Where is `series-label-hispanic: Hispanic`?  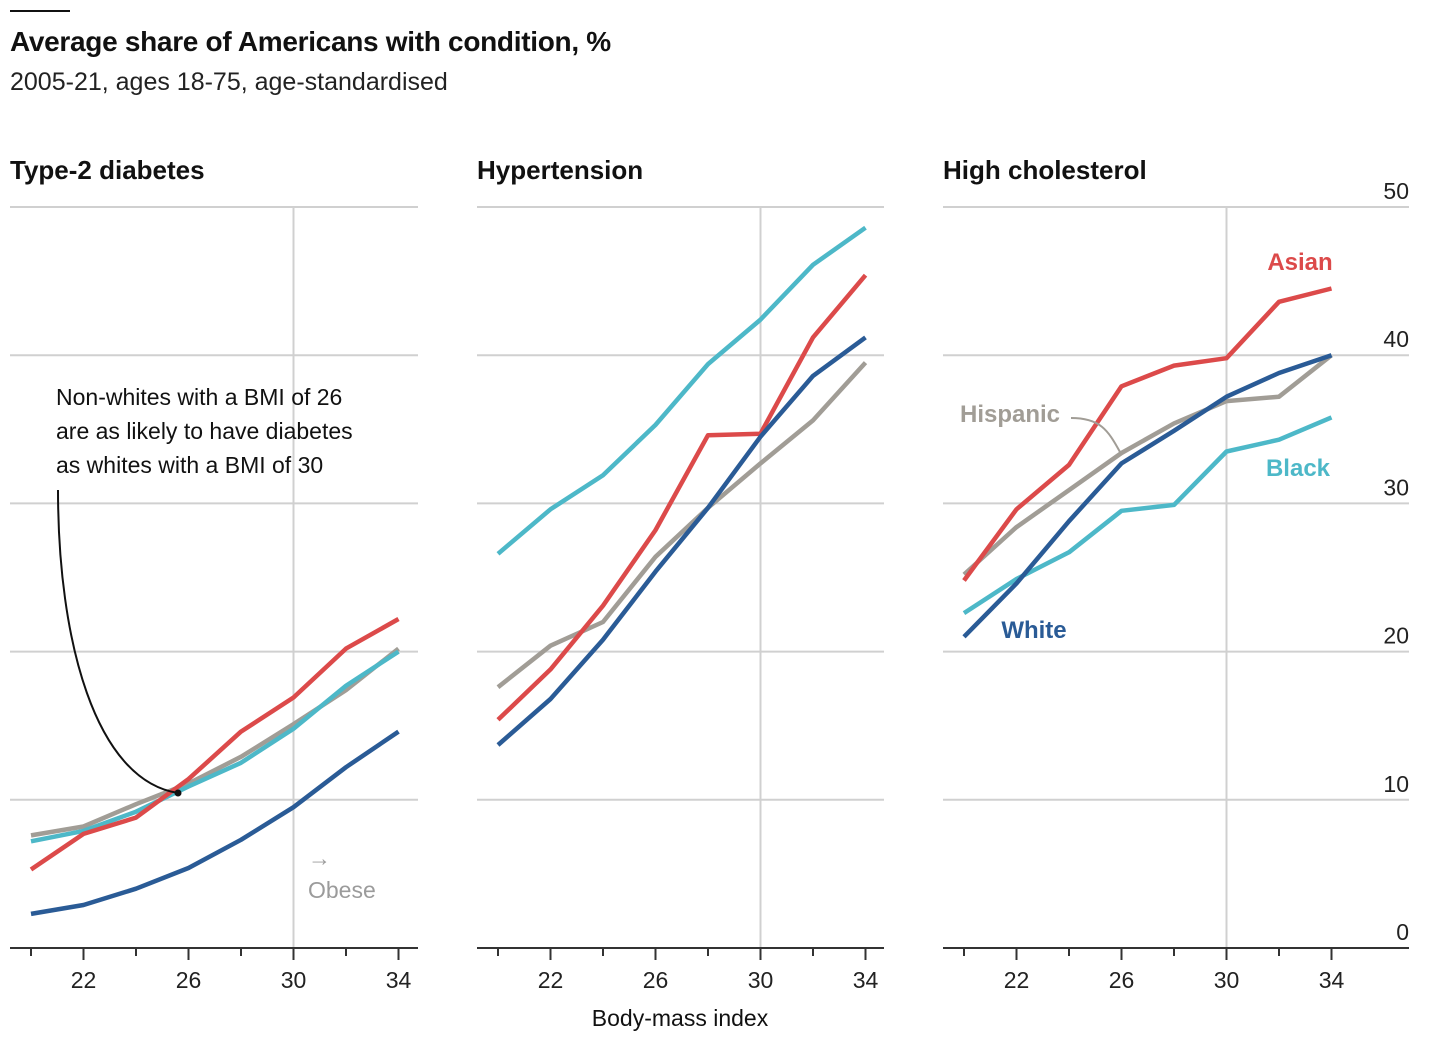 series-label-hispanic: Hispanic is located at coordinates (1010, 414).